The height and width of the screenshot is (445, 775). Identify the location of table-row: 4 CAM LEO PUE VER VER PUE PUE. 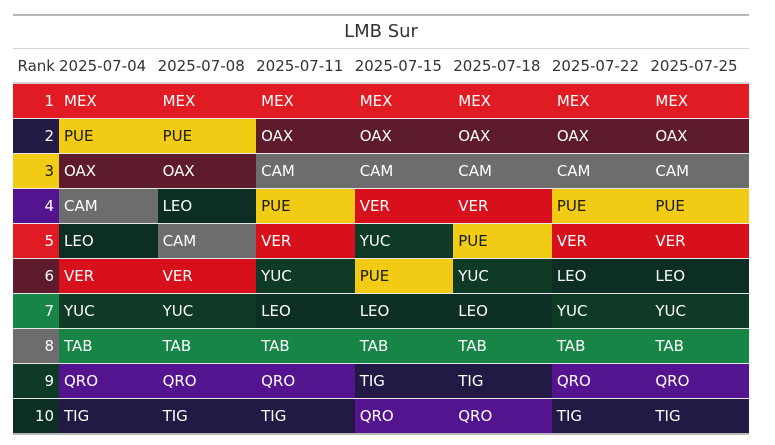
(381, 206).